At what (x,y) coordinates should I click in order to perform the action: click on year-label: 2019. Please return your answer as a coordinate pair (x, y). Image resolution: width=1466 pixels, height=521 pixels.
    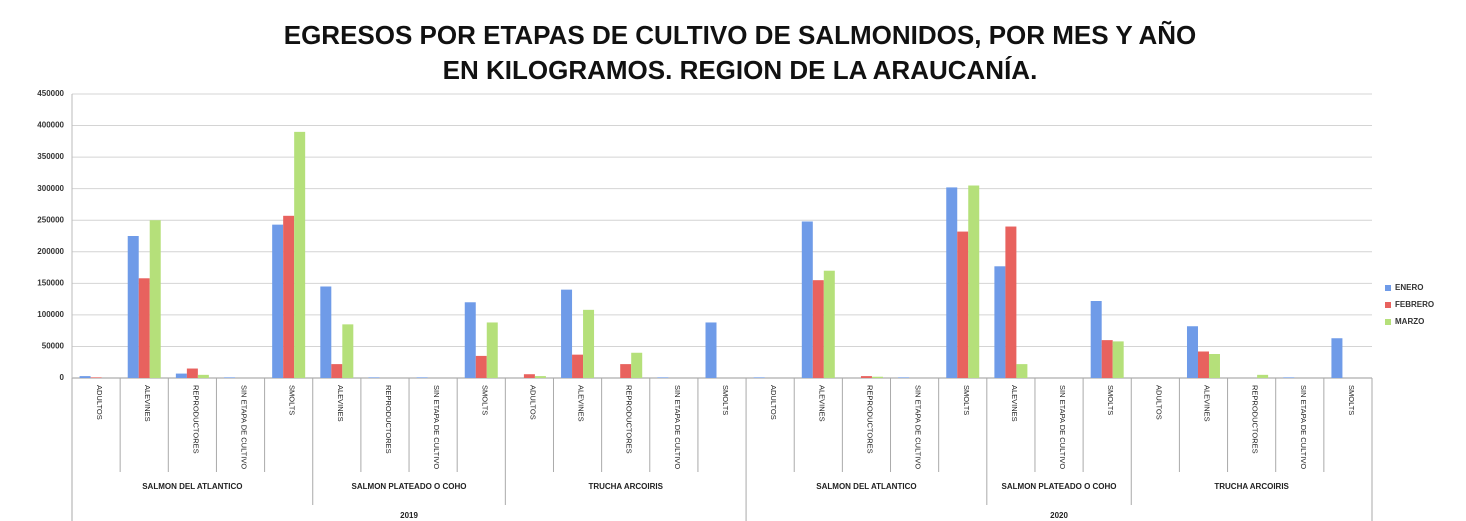
    Looking at the image, I should click on (409, 515).